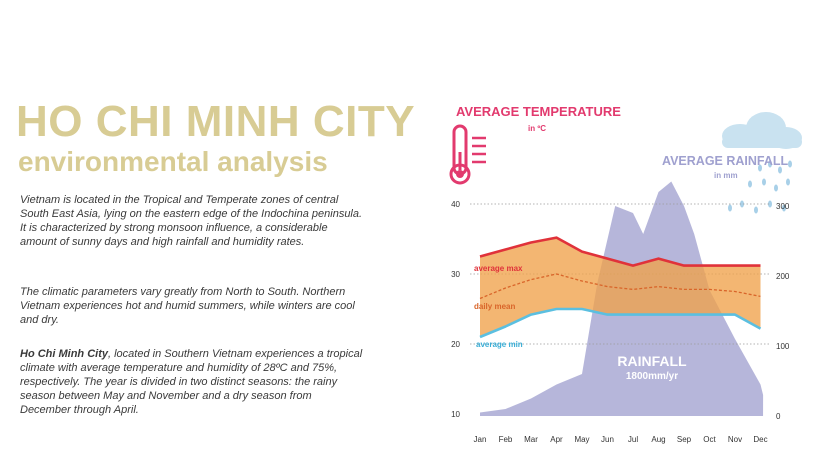 Image resolution: width=835 pixels, height=456 pixels. Describe the element at coordinates (726, 175) in the screenshot. I see `rainfall-unit: in mm` at that location.